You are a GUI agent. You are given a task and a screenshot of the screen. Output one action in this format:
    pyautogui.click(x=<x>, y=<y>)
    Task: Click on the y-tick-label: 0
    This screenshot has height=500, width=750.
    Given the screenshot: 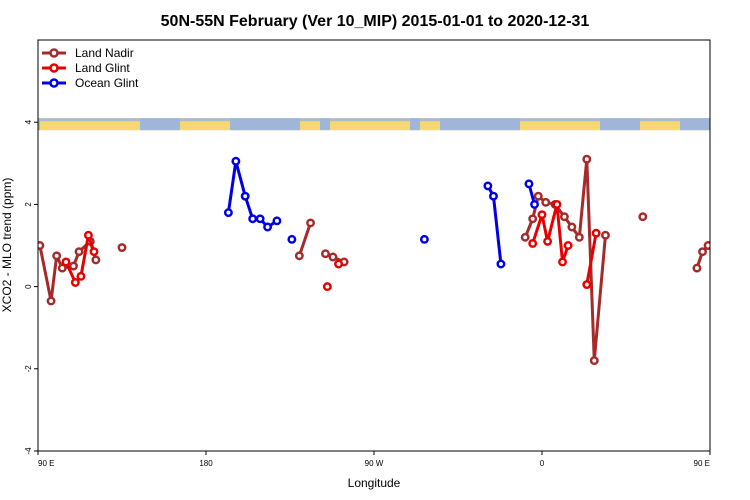 What is the action you would take?
    pyautogui.click(x=28, y=286)
    